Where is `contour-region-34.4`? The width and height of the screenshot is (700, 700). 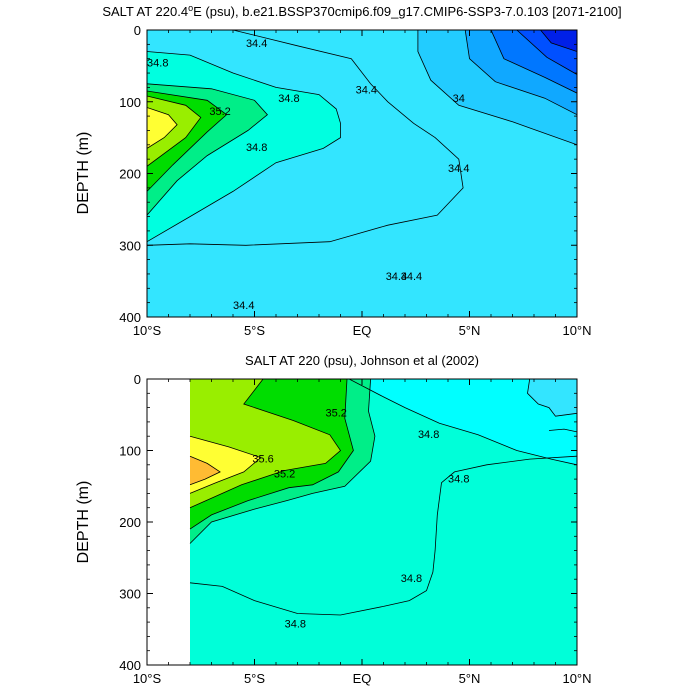 contour-region-34.4 is located at coordinates (552, 398).